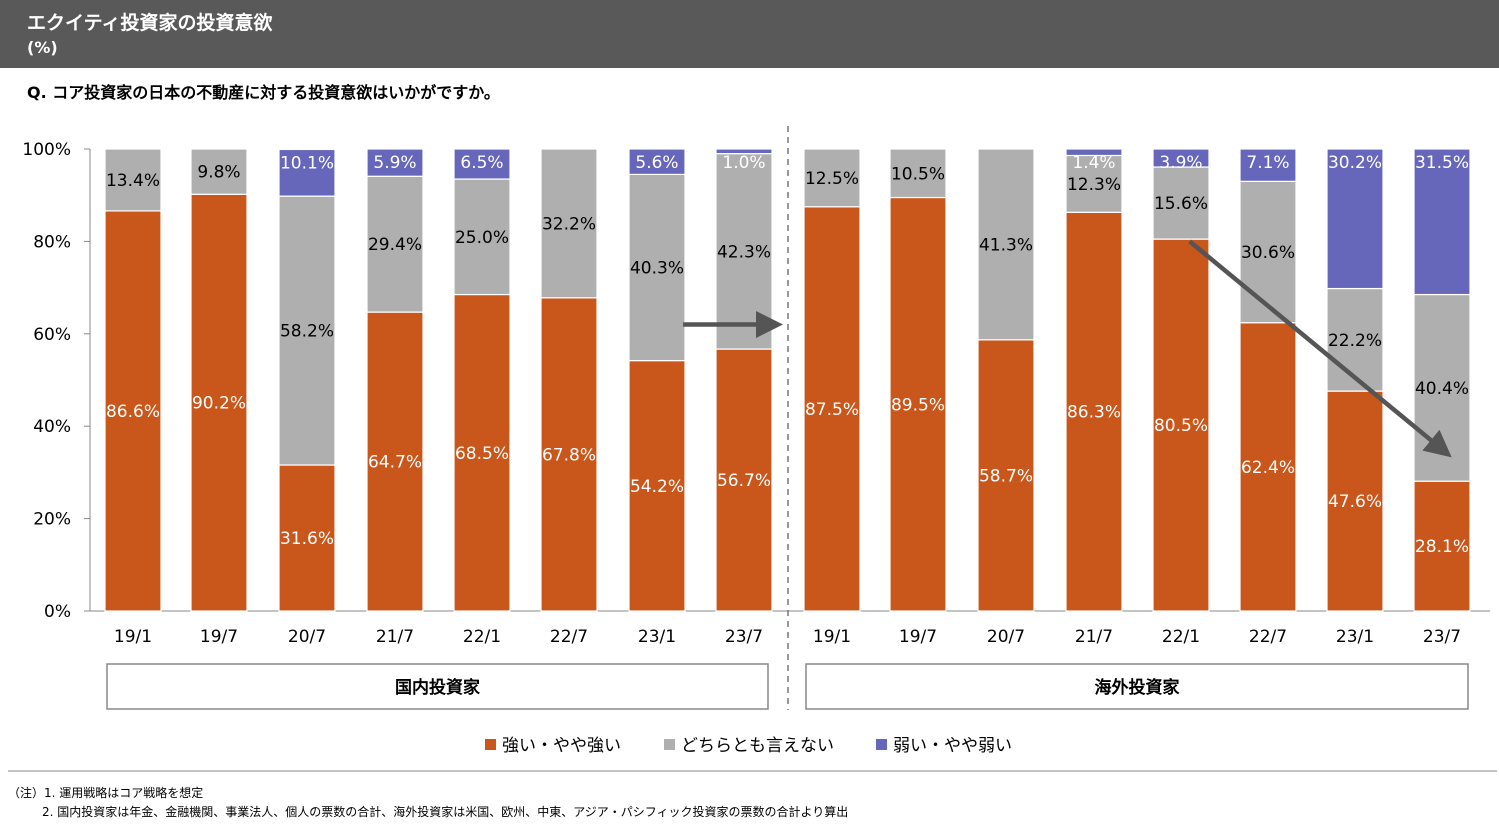 The height and width of the screenshot is (834, 1499). I want to click on x-tick-label: 22/1, so click(482, 637).